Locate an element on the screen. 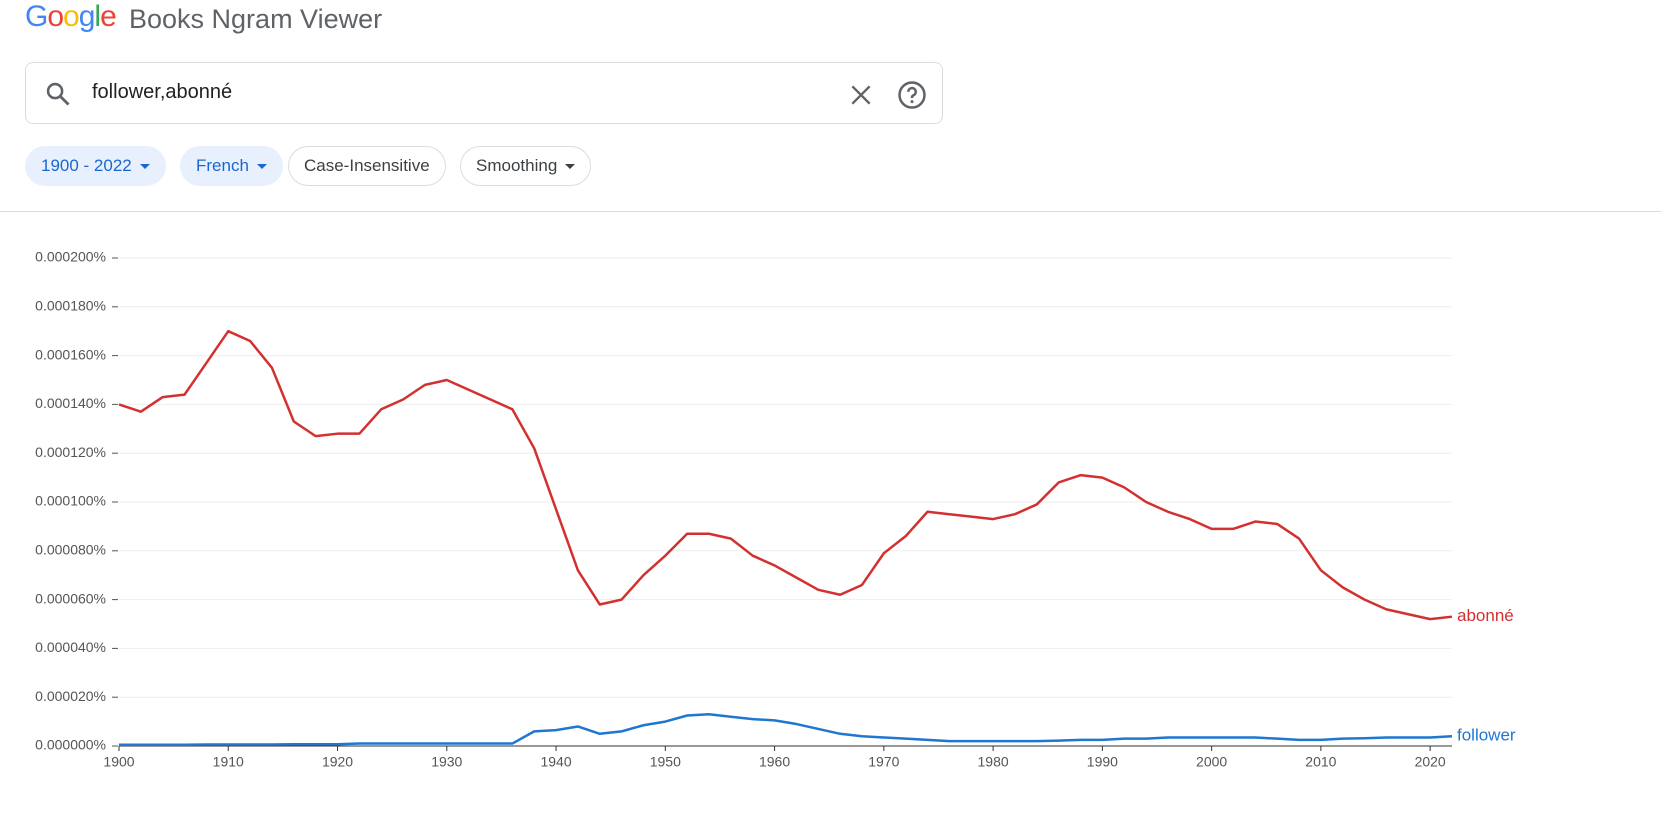 Image resolution: width=1661 pixels, height=820 pixels. y-tick-label: 0.000160% is located at coordinates (70, 354).